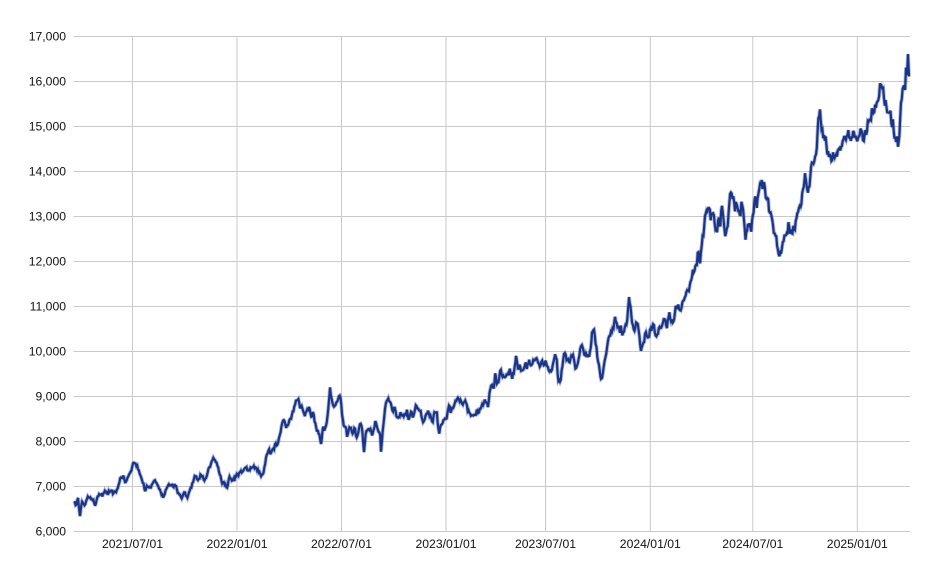 This screenshot has height=585, width=938. Describe the element at coordinates (47, 352) in the screenshot. I see `svg-text: 10,000` at that location.